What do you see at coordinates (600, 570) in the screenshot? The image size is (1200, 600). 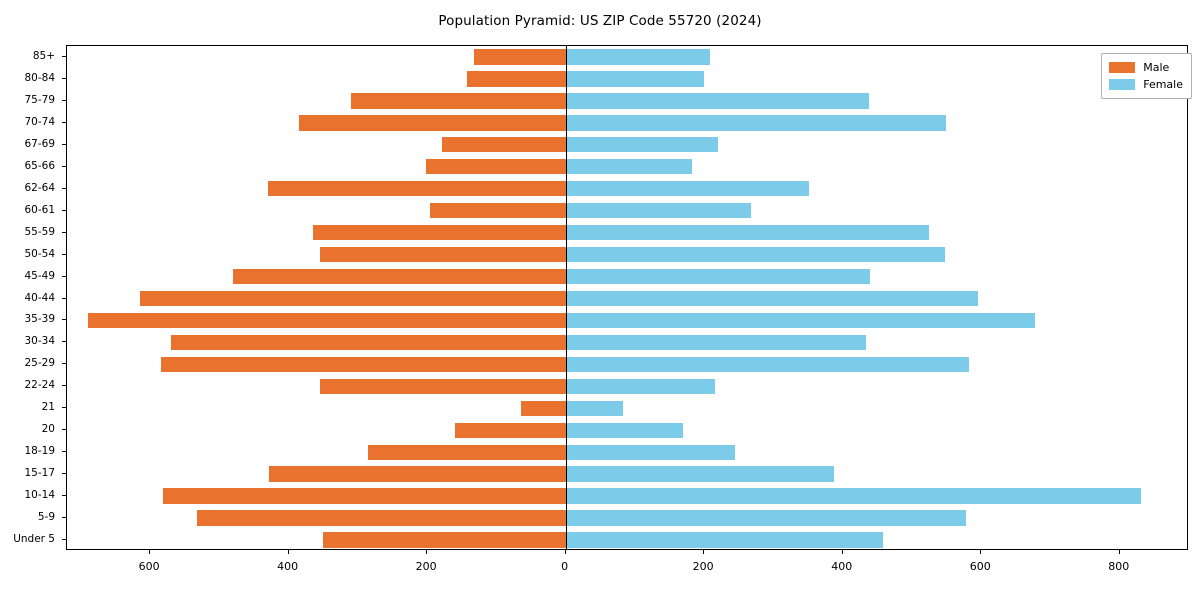 I see `x-axis: 600 400 200 0 200 400 600 800` at bounding box center [600, 570].